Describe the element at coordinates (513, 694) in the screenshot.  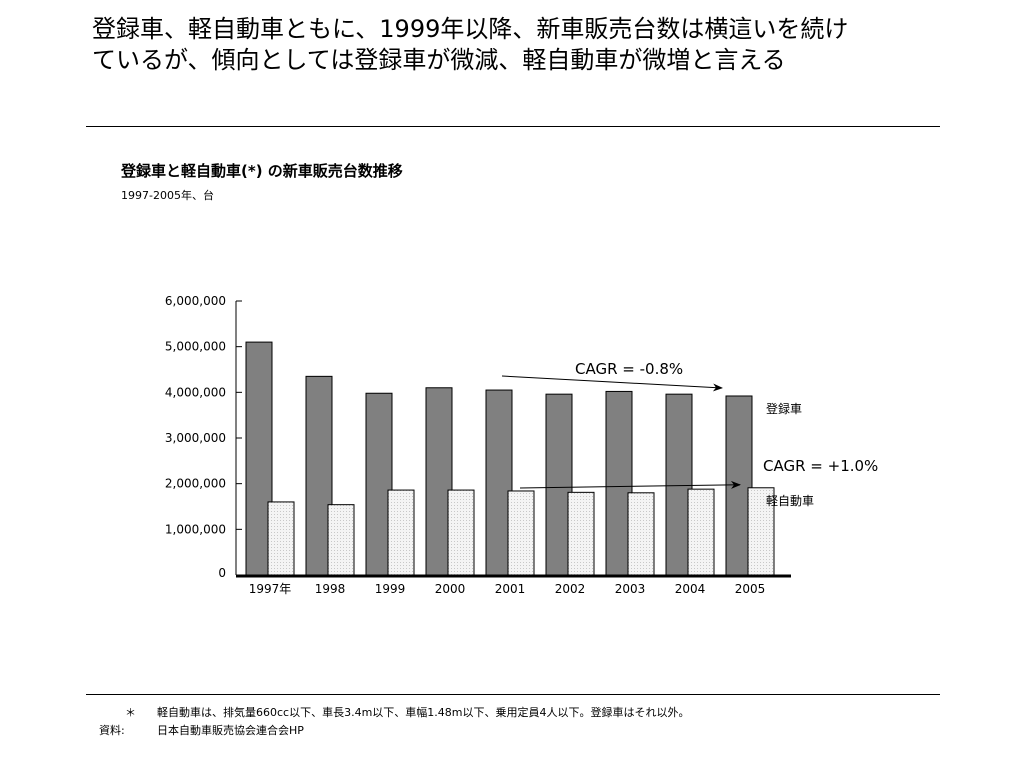
I see `bottom-divider` at that location.